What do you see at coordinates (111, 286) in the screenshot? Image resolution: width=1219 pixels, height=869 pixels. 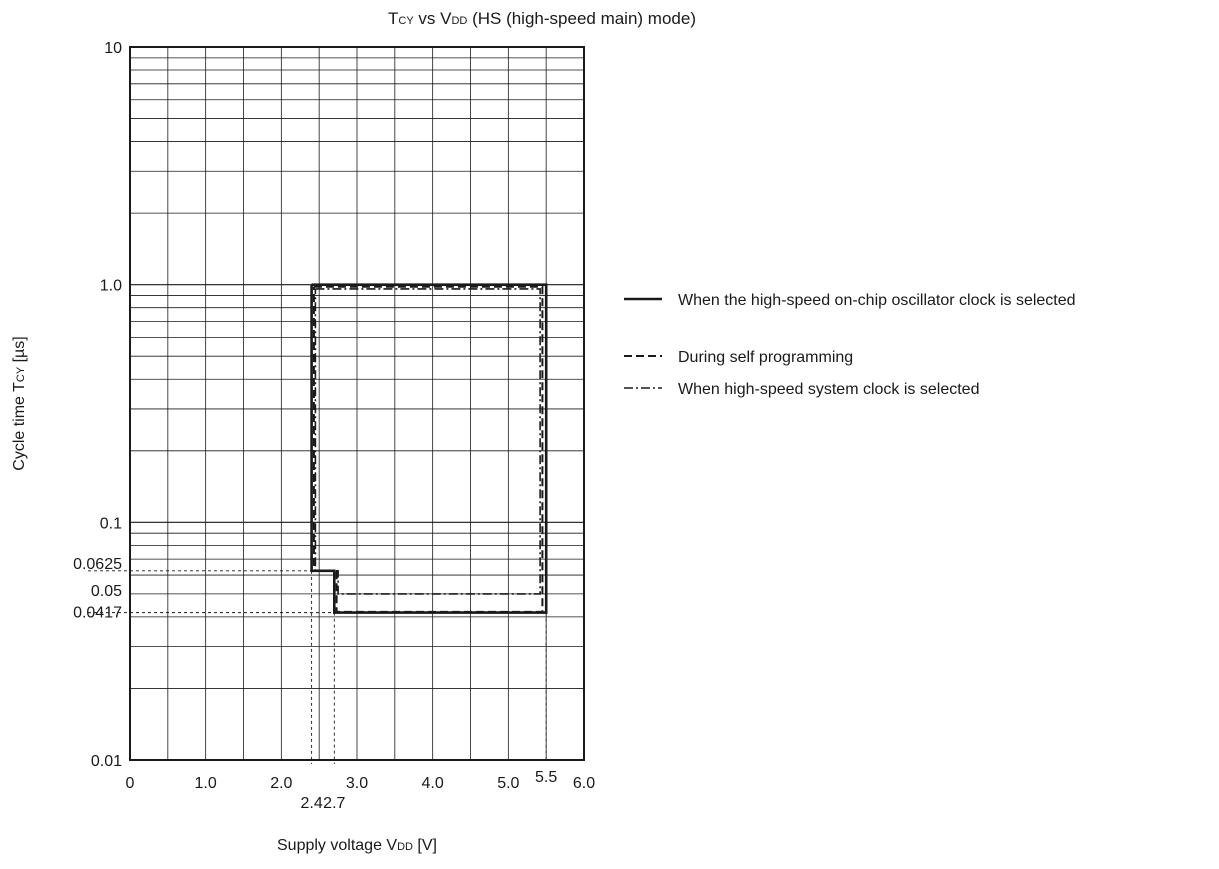 I see `y-tick-label: 1.0` at bounding box center [111, 286].